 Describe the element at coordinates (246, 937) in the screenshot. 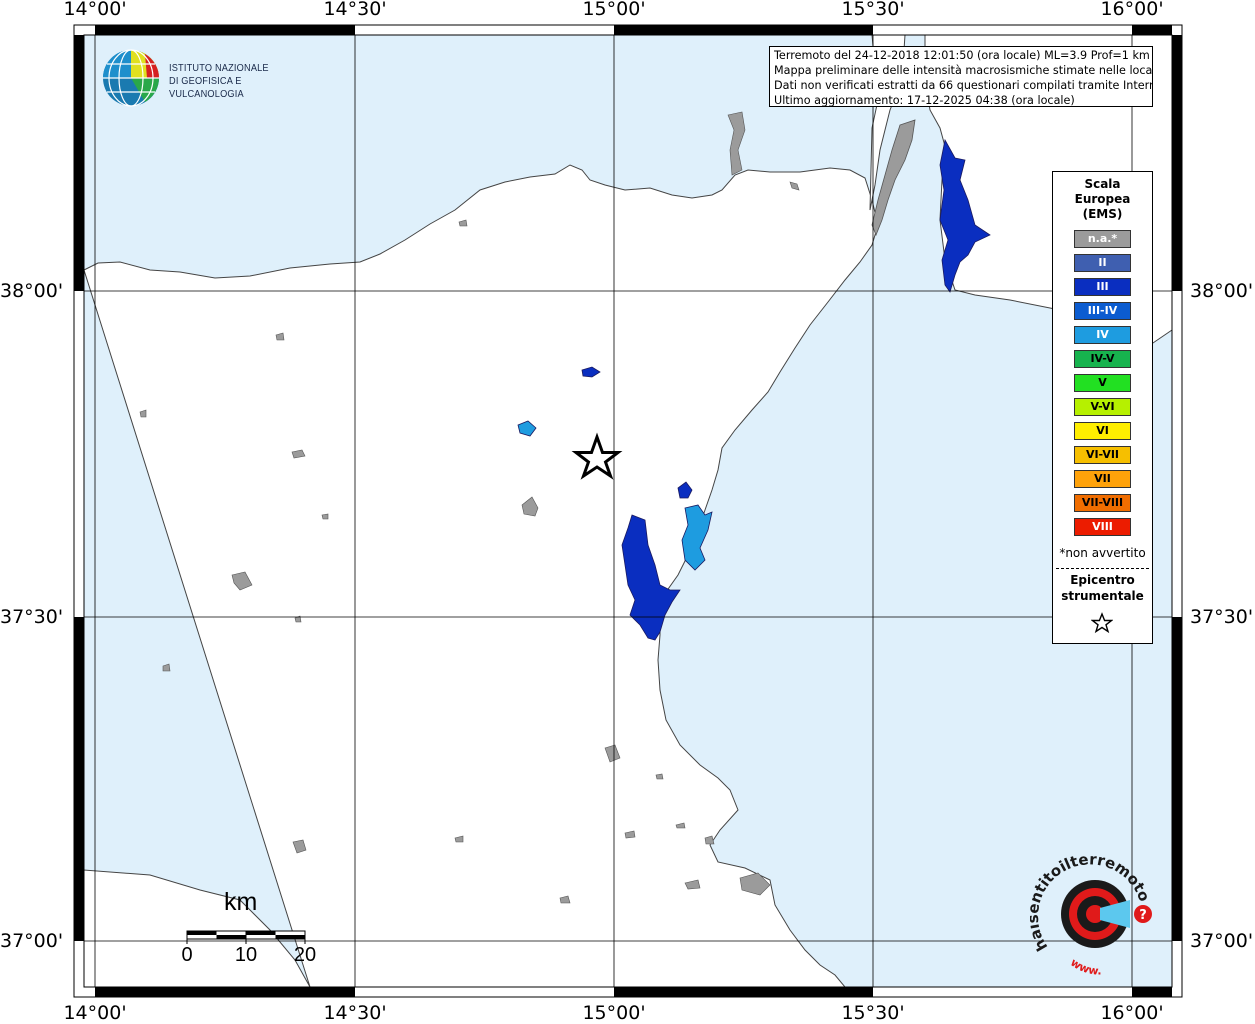

I see `scale-bar-graphic` at that location.